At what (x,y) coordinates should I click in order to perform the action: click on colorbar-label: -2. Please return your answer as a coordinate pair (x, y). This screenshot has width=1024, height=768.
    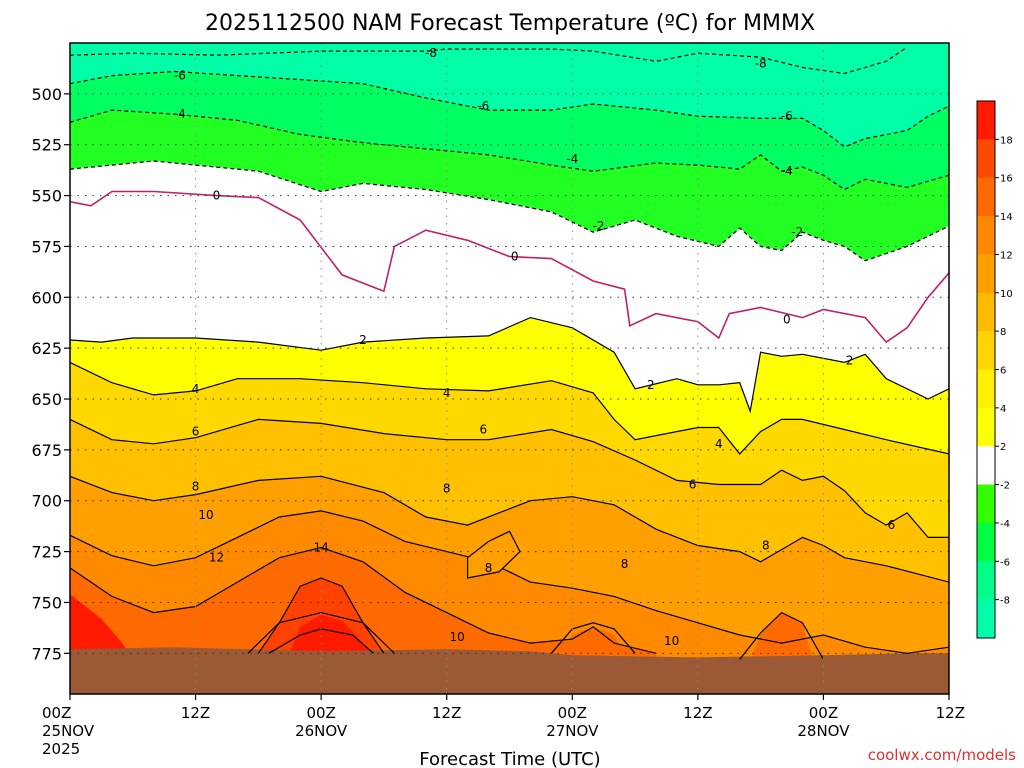
    Looking at the image, I should click on (1005, 486).